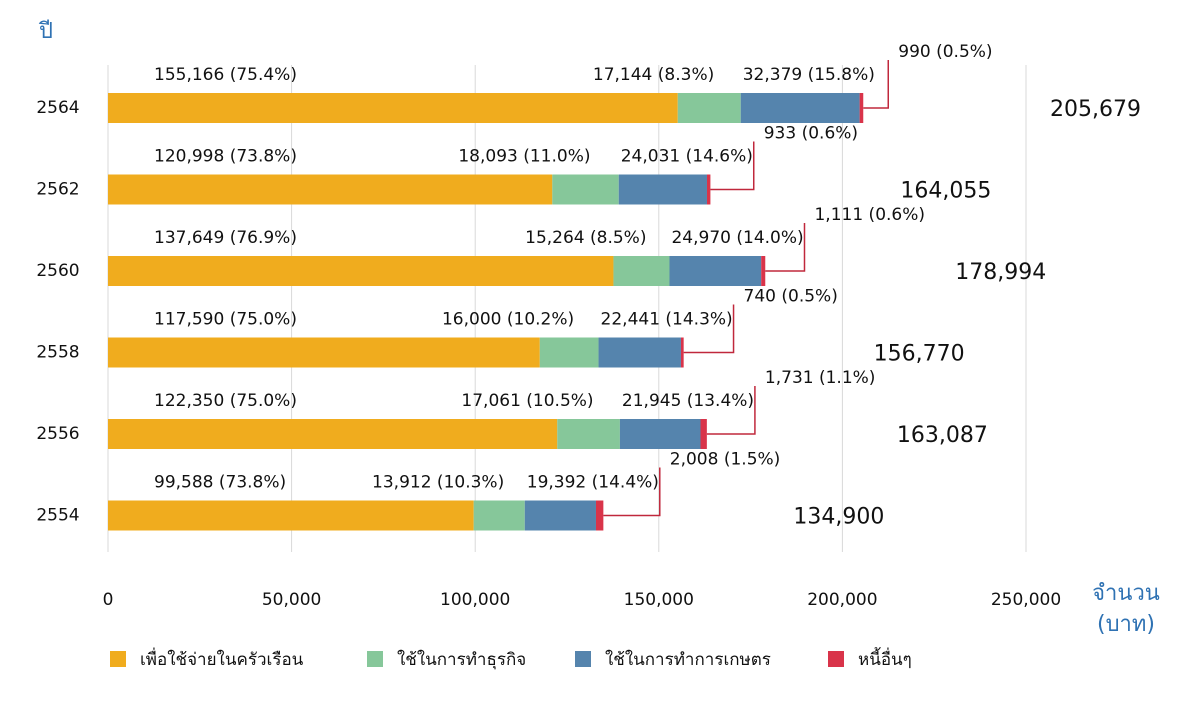 Image resolution: width=1178 pixels, height=704 pixels. What do you see at coordinates (57, 190) in the screenshot?
I see `y-tick-label: 2562` at bounding box center [57, 190].